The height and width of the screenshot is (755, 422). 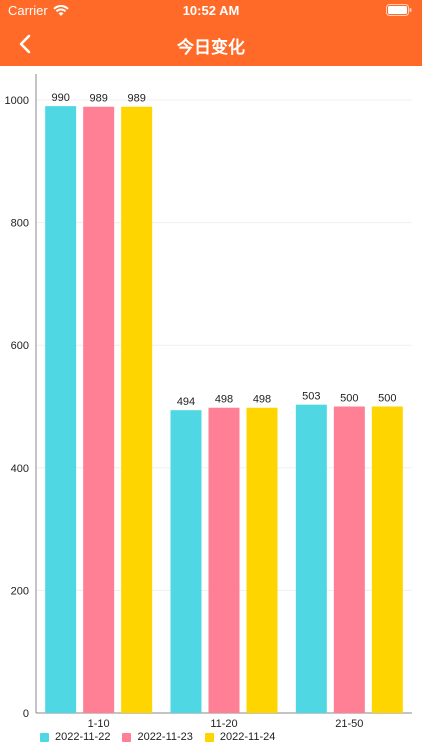 I want to click on x-tick-label: 11-20, so click(x=223, y=724).